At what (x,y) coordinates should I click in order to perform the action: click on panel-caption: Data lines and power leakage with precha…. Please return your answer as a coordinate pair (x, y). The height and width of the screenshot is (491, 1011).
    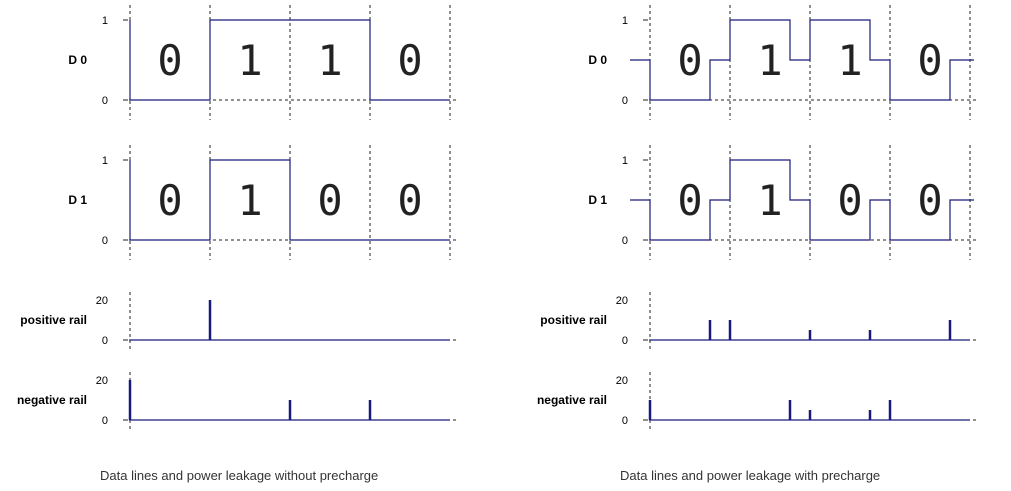
    Looking at the image, I should click on (750, 475).